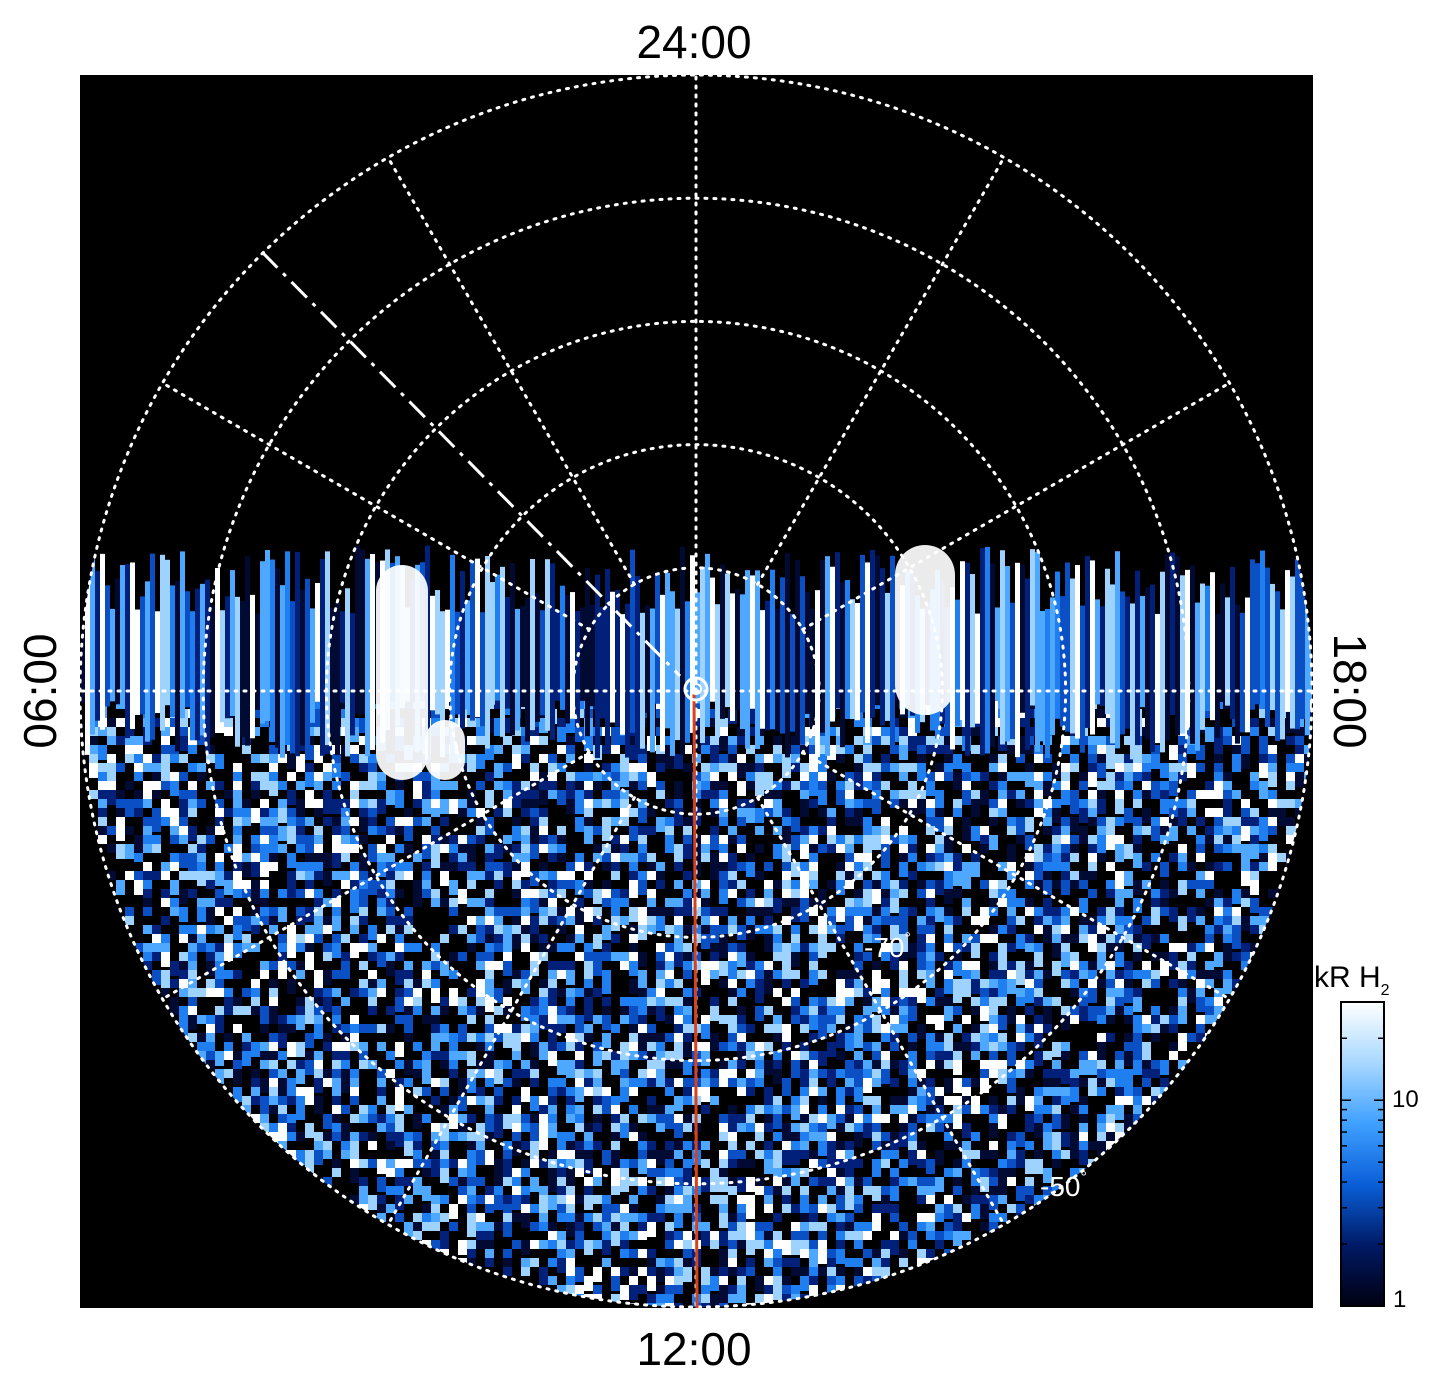  I want to click on spacecraft-track-line, so click(471, 464).